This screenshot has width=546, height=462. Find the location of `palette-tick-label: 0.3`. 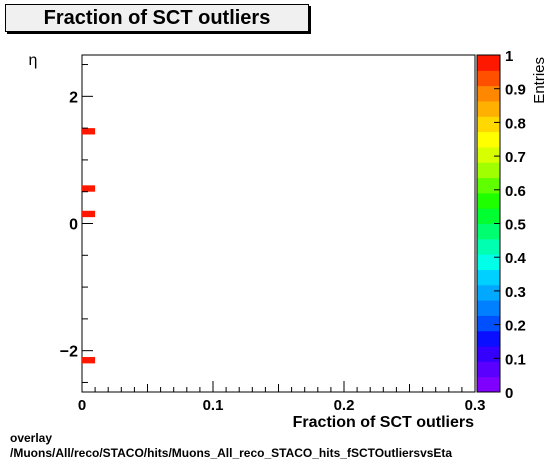

palette-tick-label: 0.3 is located at coordinates (515, 292).